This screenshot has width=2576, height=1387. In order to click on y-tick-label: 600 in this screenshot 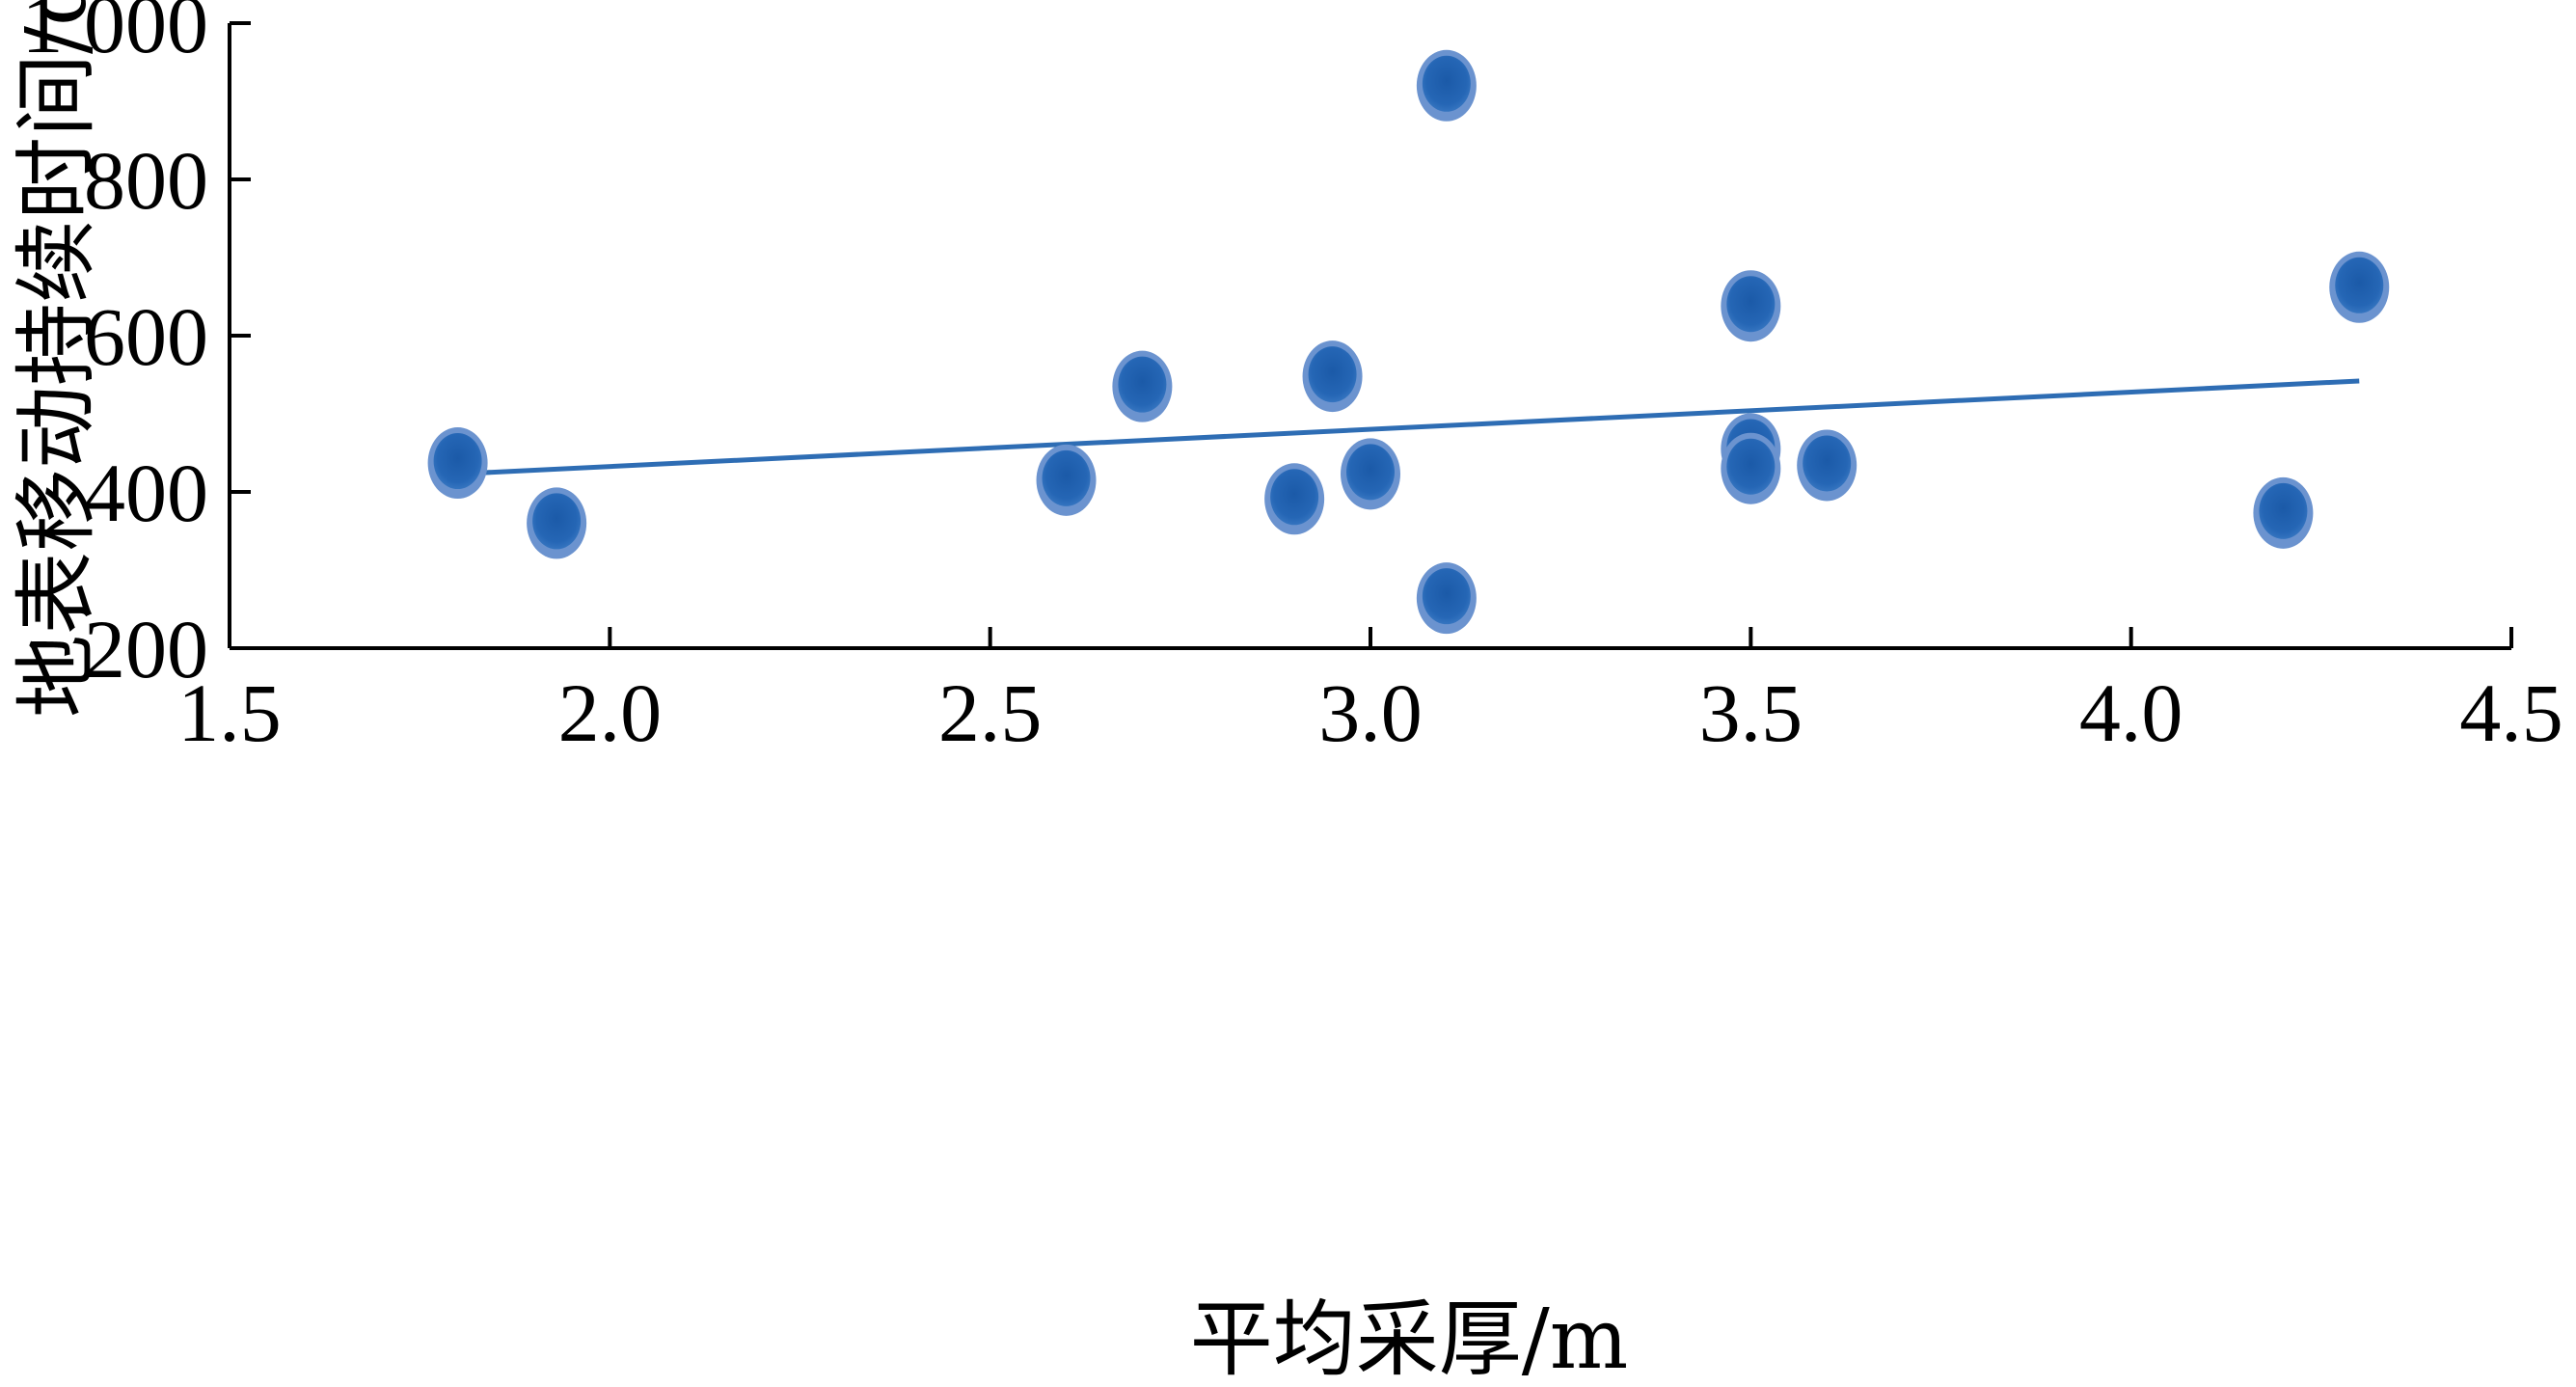, I will do `click(146, 337)`.